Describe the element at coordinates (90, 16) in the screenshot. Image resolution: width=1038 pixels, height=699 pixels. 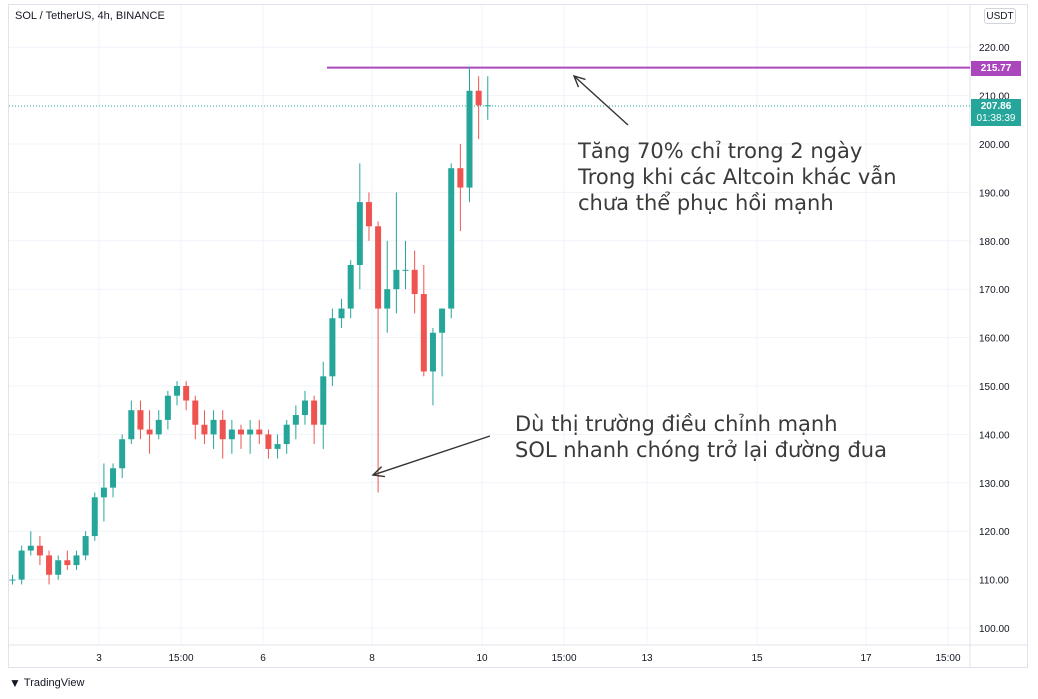
I see `symbol-title: SOL / TetherUS, 4h, BINANCE` at that location.